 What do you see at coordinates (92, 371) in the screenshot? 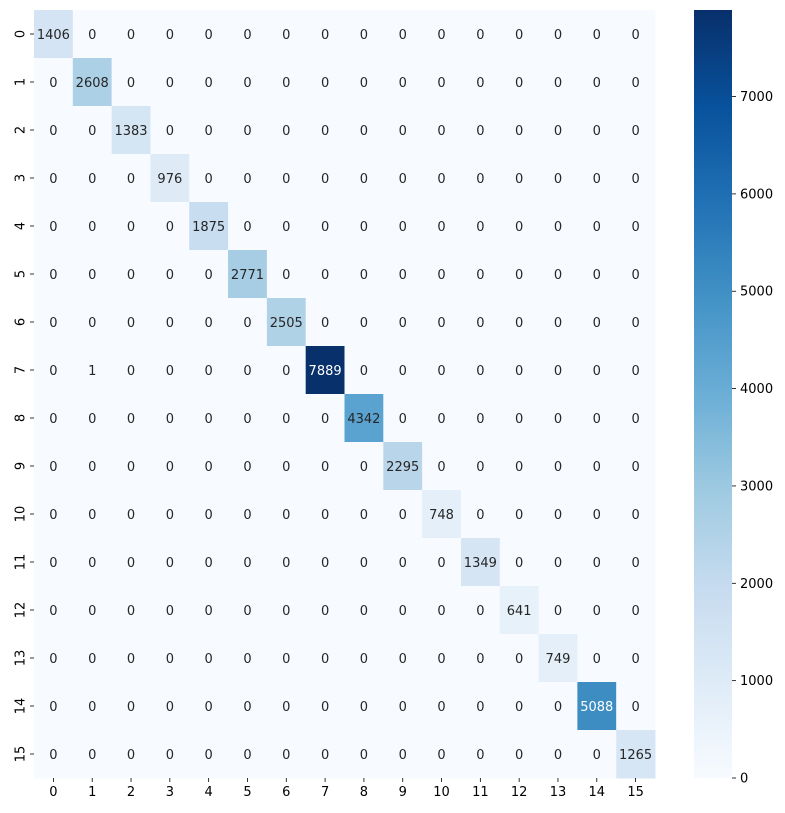
I see `cell-value-label: 1` at bounding box center [92, 371].